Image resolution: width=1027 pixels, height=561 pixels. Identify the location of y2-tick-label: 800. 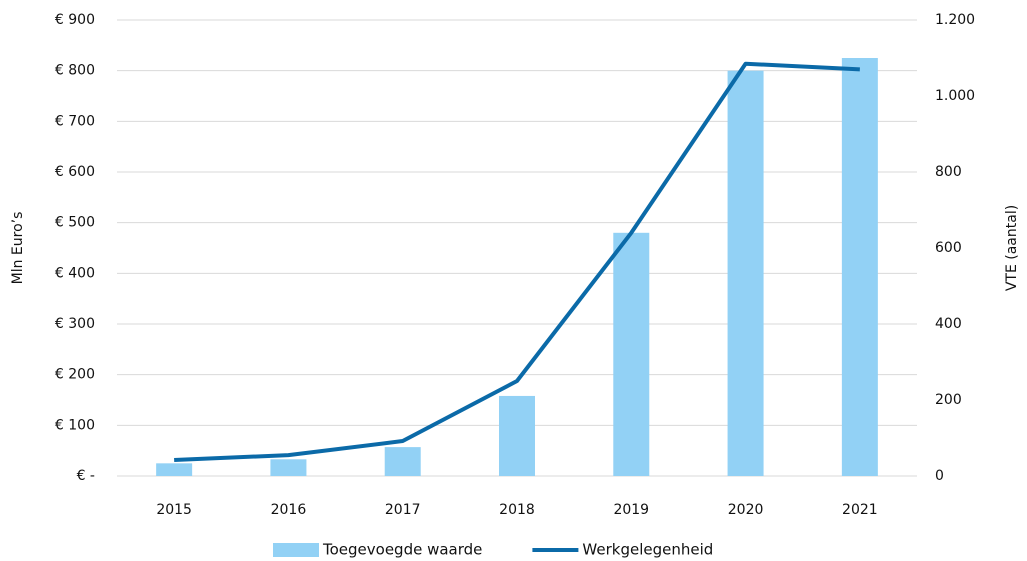
(948, 172).